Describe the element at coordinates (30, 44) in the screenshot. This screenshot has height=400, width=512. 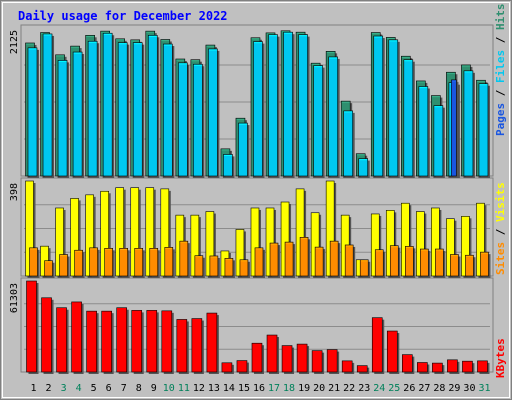
I see `hits-bar-1-highlight` at that location.